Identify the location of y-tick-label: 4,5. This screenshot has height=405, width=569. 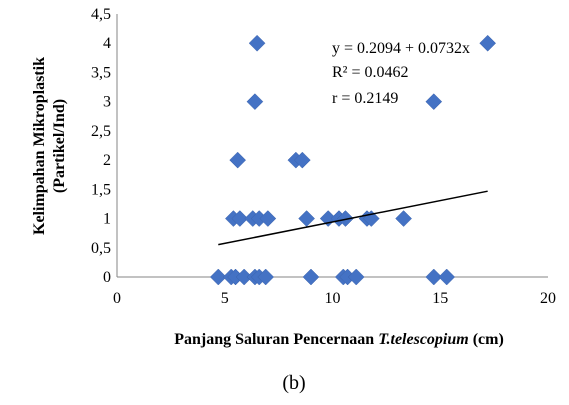
(101, 14).